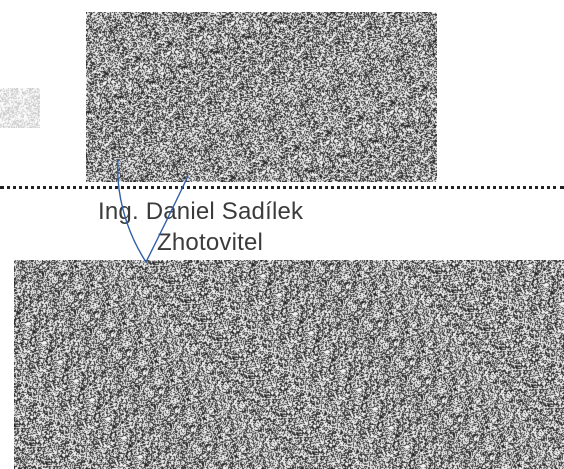 The image size is (564, 469). Describe the element at coordinates (210, 242) in the screenshot. I see `signer-role: Zhotovitel` at that location.